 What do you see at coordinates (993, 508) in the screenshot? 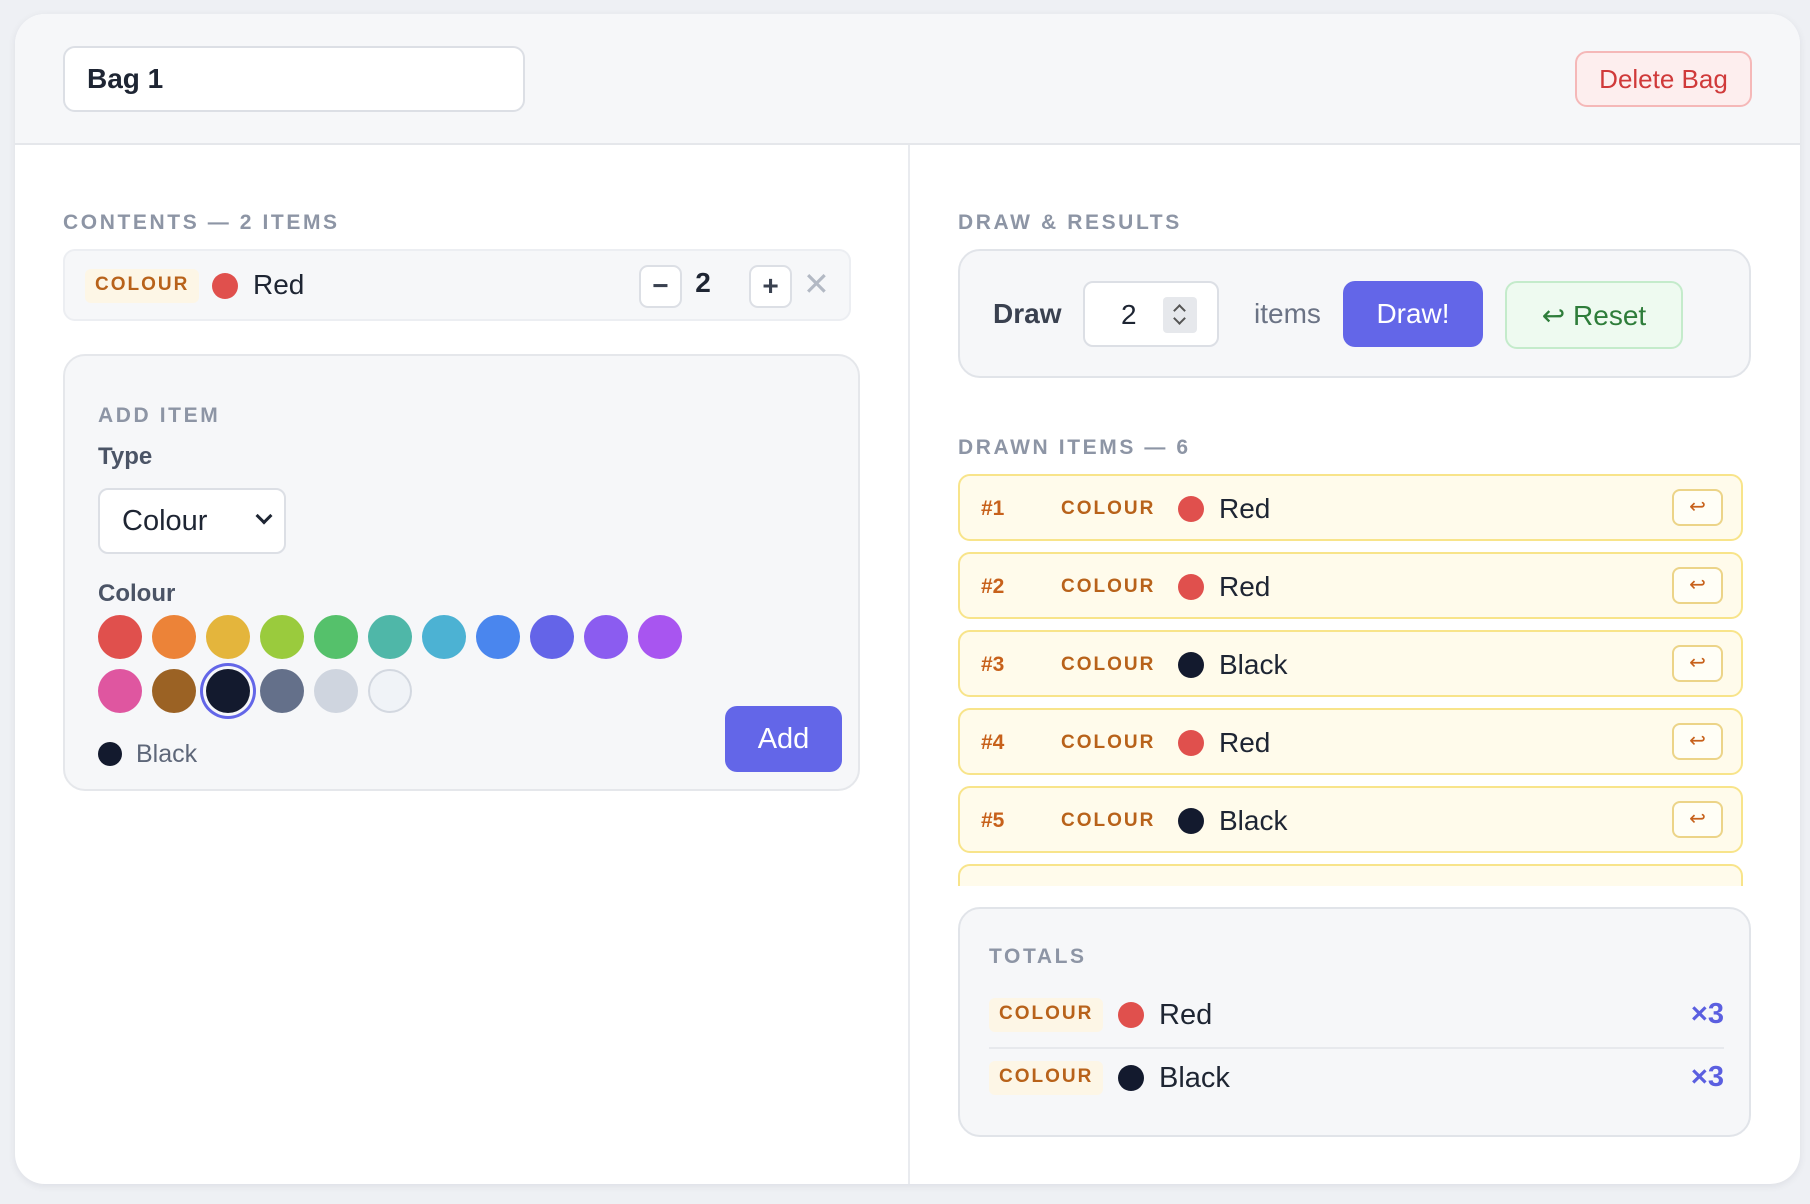
I see `draw-number: #1` at bounding box center [993, 508].